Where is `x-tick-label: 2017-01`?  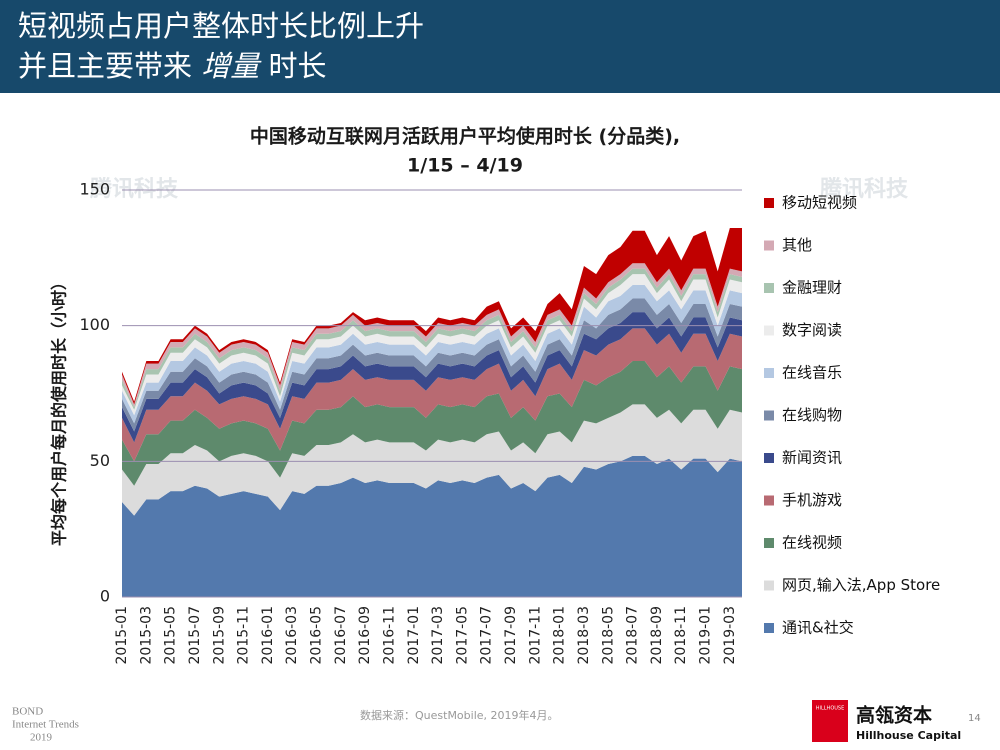
x-tick-label: 2017-01 is located at coordinates (414, 635).